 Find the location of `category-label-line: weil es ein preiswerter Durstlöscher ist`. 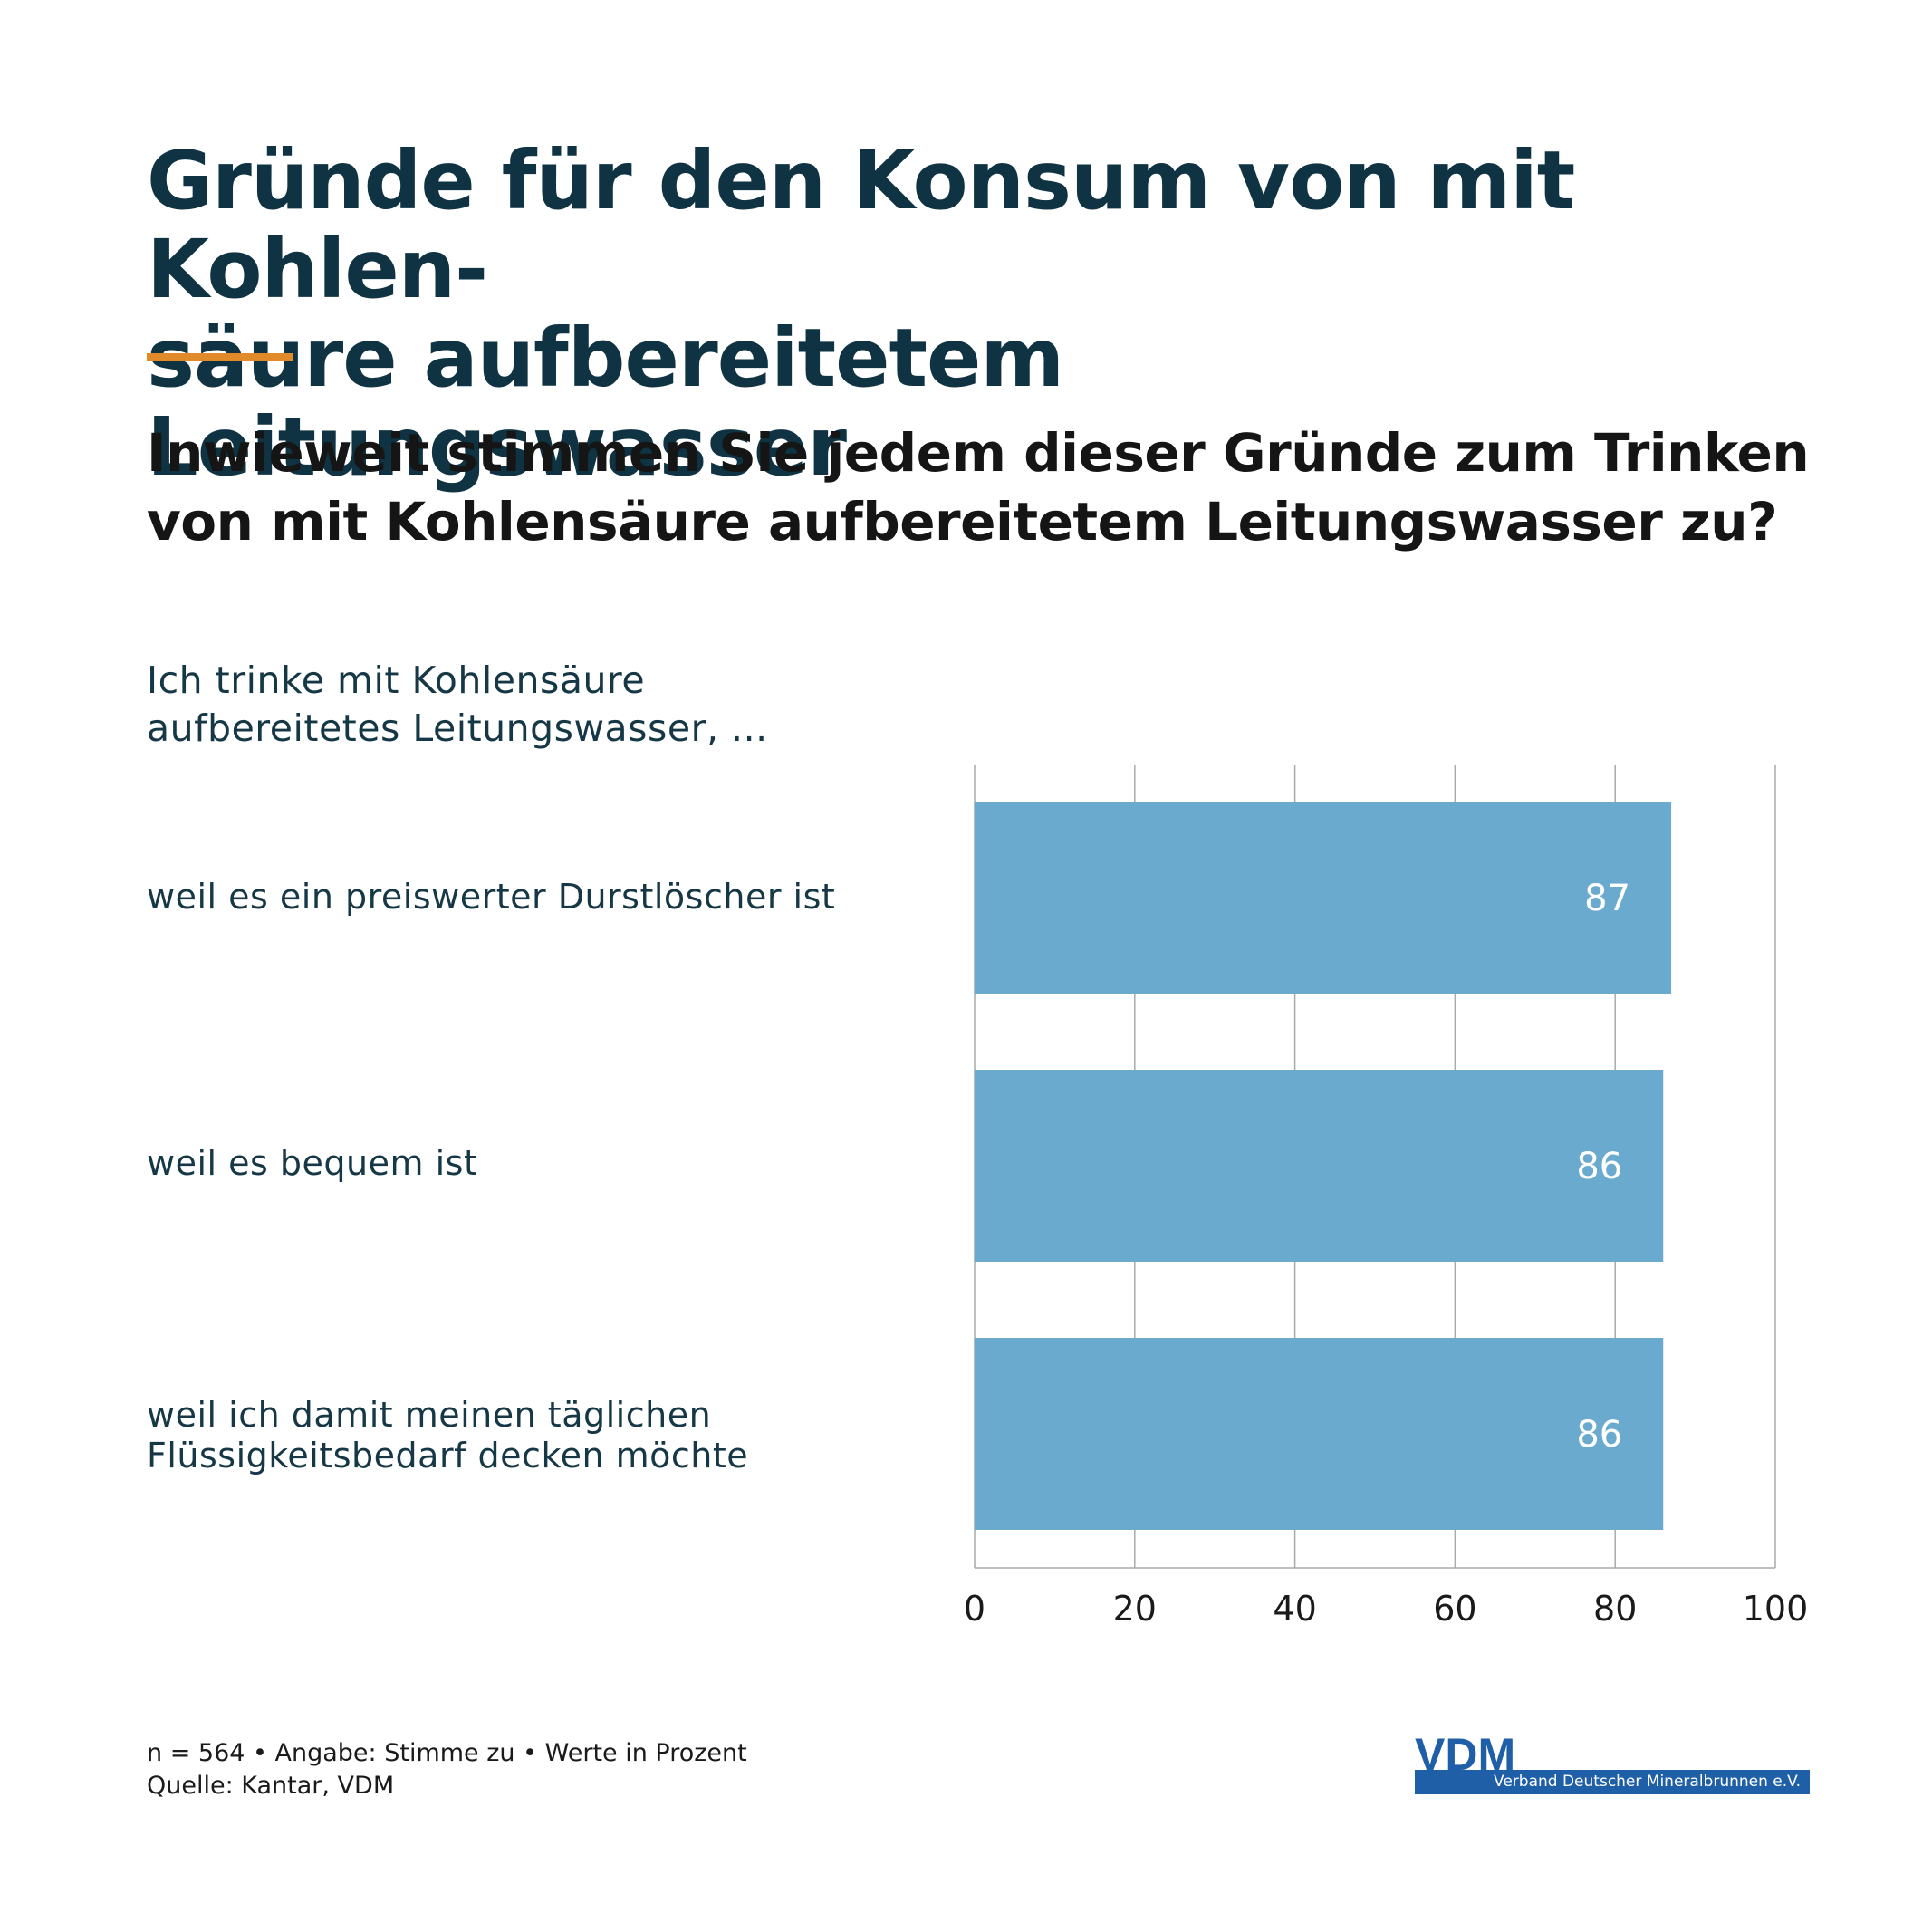

category-label-line: weil es ein preiswerter Durstlöscher ist is located at coordinates (491, 897).